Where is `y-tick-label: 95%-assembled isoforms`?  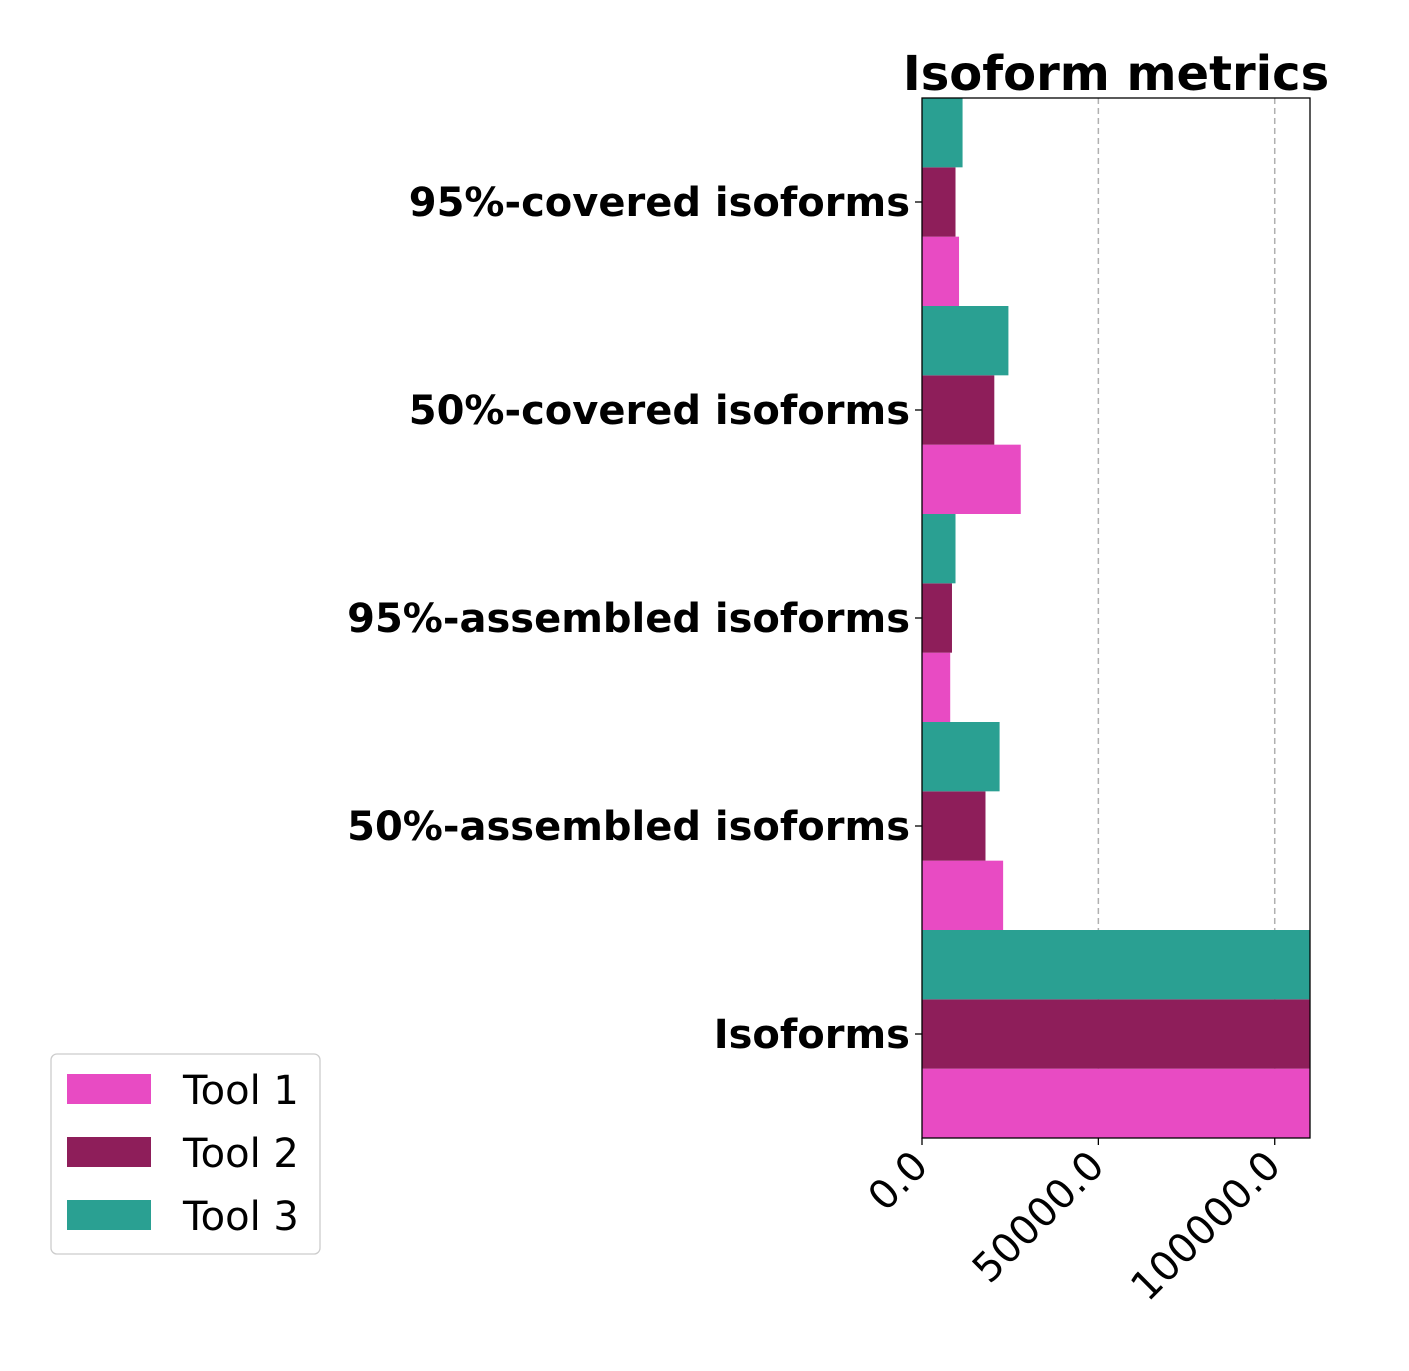
y-tick-label: 95%-assembled isoforms is located at coordinates (628, 619).